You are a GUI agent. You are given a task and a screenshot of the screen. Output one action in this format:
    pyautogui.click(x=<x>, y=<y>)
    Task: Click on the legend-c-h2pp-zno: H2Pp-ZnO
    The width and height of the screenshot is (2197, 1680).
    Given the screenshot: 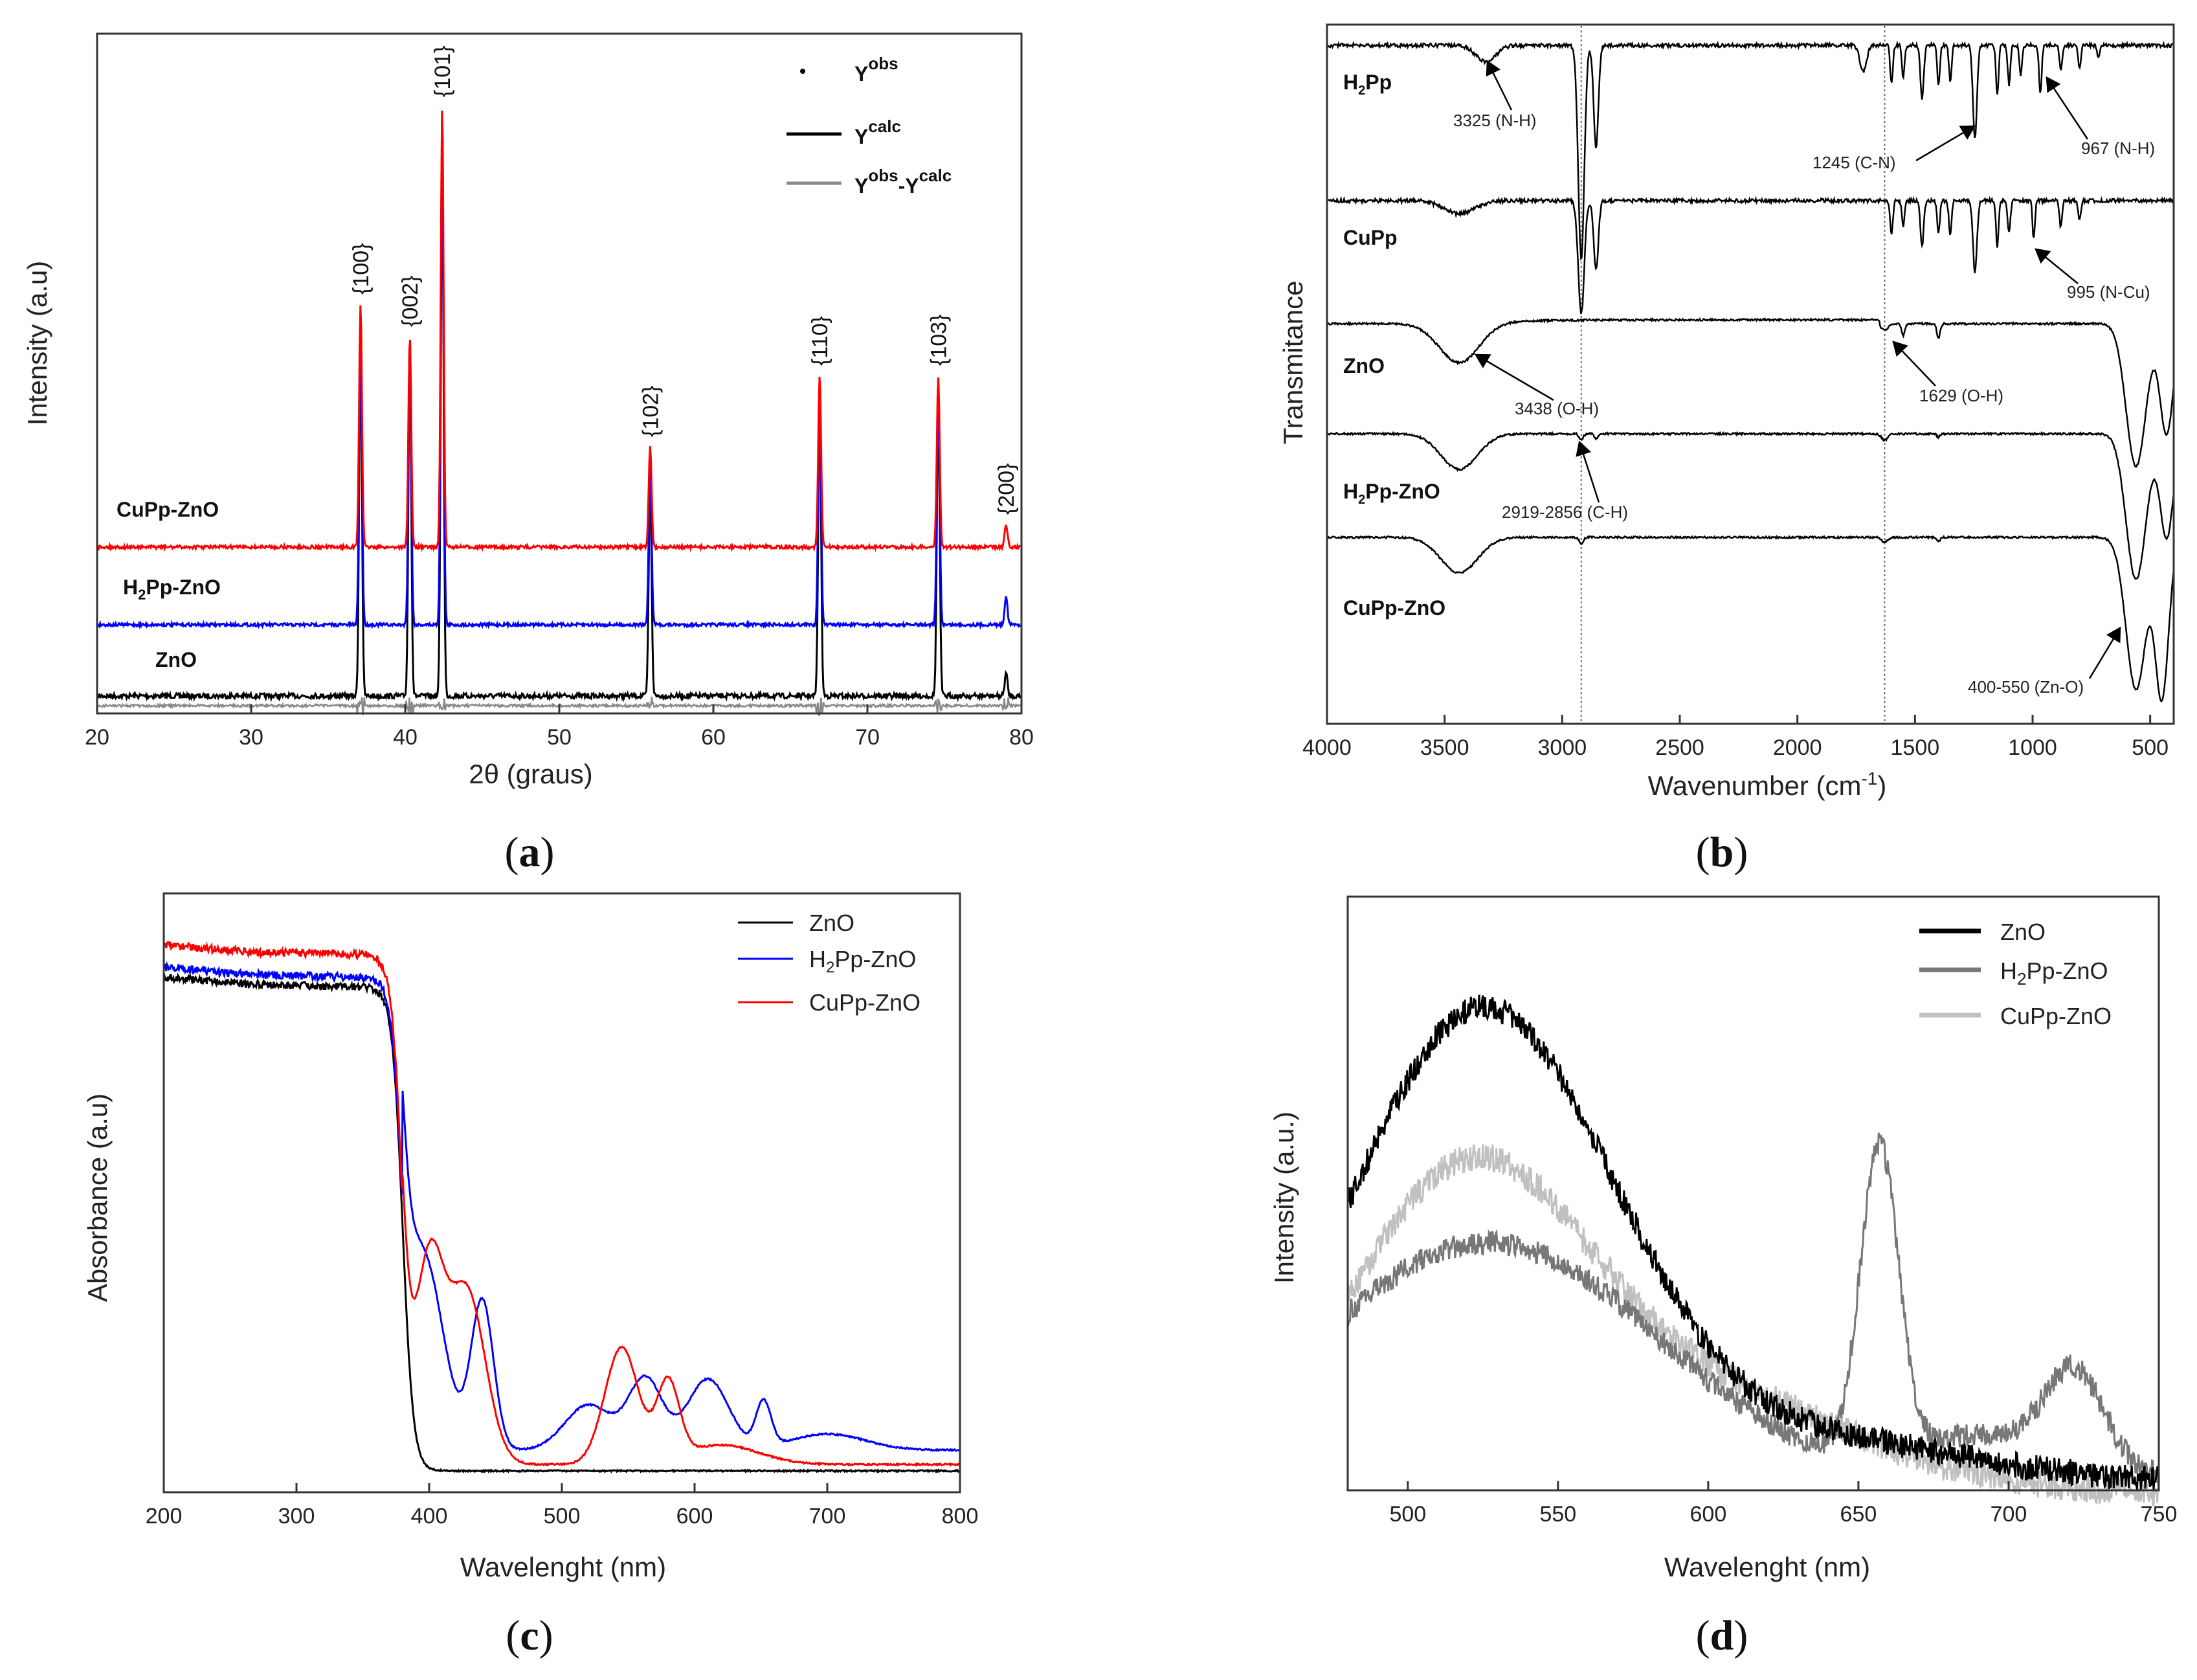 What is the action you would take?
    pyautogui.click(x=862, y=961)
    